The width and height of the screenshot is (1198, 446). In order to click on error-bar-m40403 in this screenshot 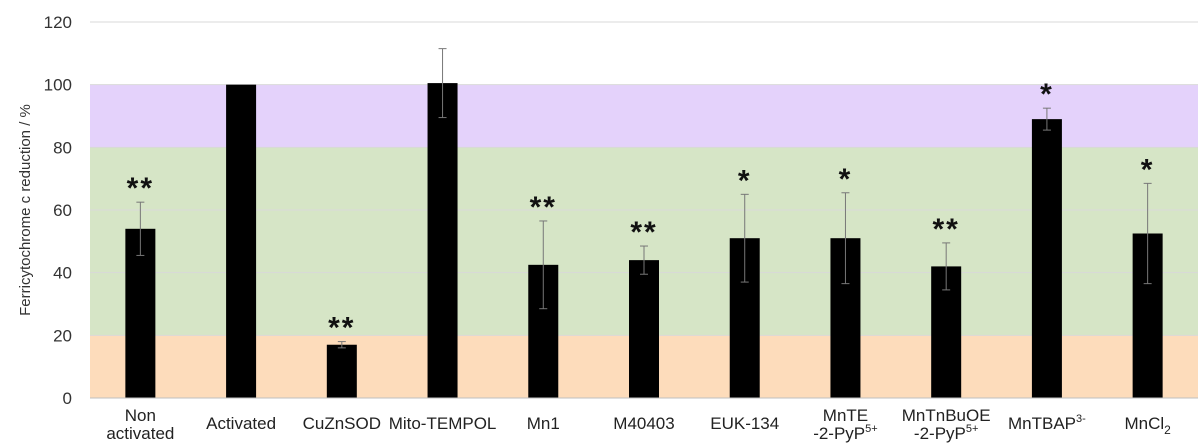, I will do `click(644, 260)`.